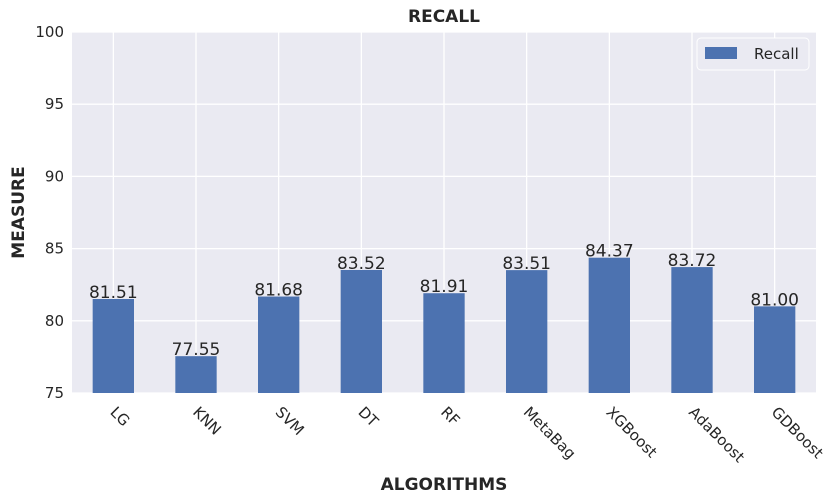 The image size is (828, 504). Describe the element at coordinates (196, 350) in the screenshot. I see `data-label: 77.55` at that location.